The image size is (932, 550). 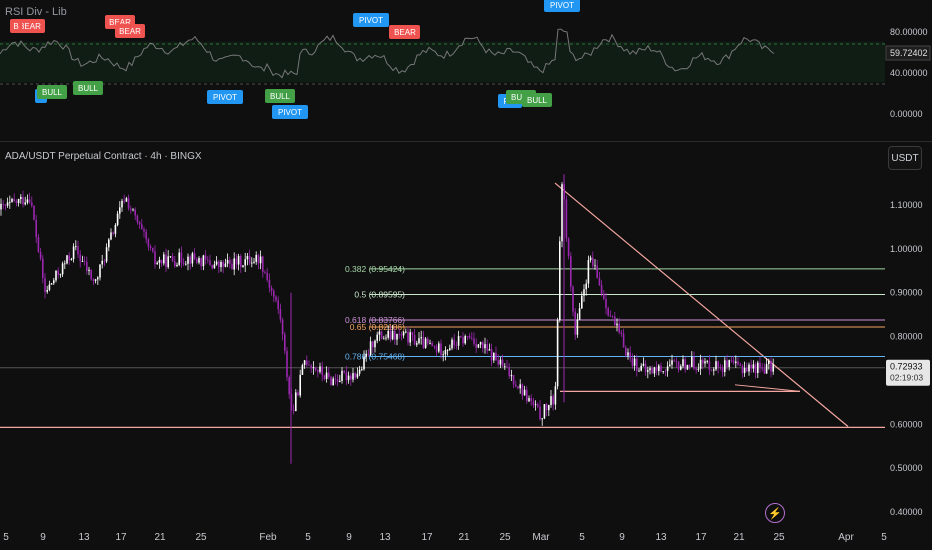 What do you see at coordinates (466, 536) in the screenshot?
I see `time-axis: 5 9 13 17 21 25 Feb 5 9 13 17 21 25 Mar 5 9 13 17 21 25 Apr 5` at bounding box center [466, 536].